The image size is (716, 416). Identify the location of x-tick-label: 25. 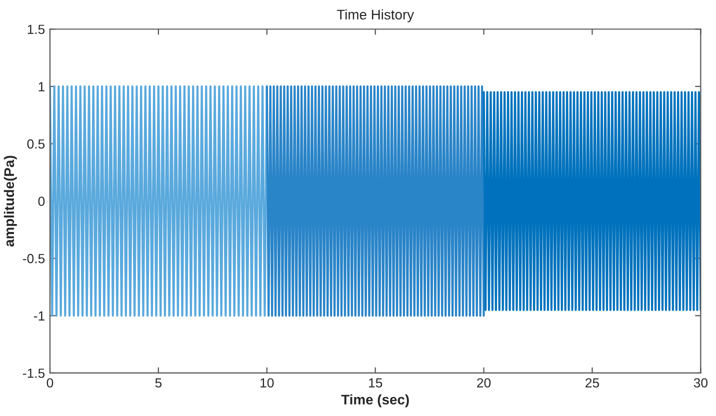
(593, 383).